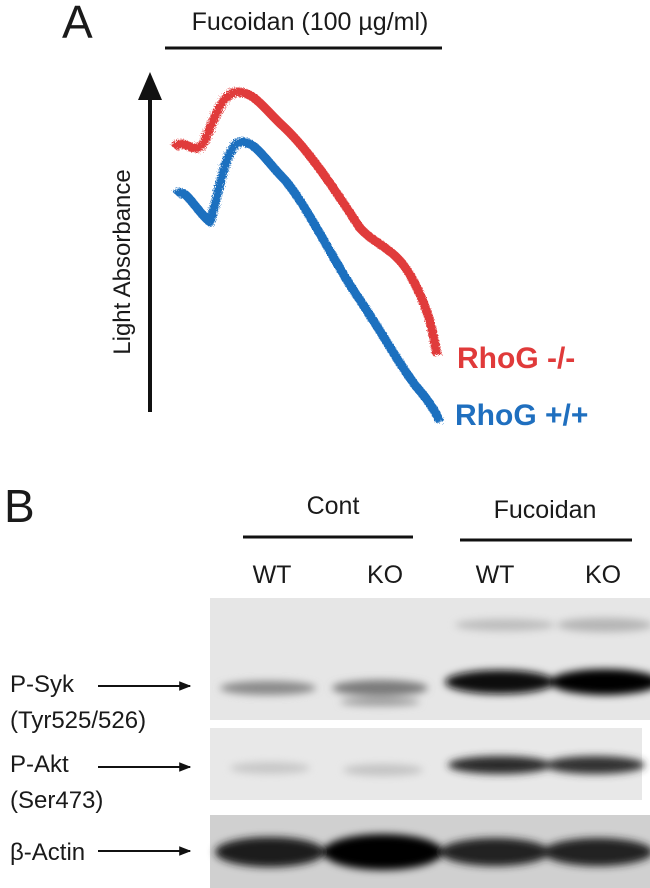  What do you see at coordinates (122, 261) in the screenshot?
I see `axis-label: Light Absorbance` at bounding box center [122, 261].